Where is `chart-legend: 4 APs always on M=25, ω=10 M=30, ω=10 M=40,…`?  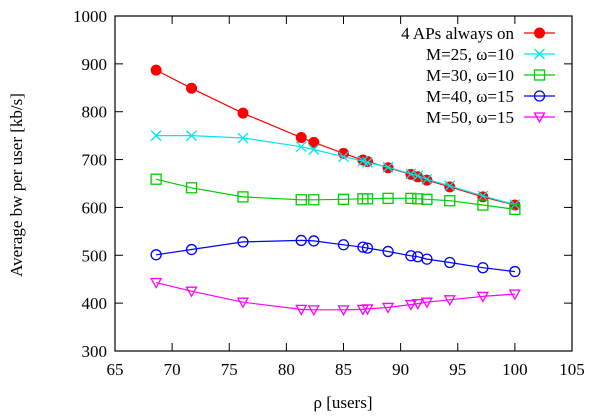
chart-legend: 4 APs always on M=25, ω=10 M=30, ω=10 M=40,… is located at coordinates (478, 75).